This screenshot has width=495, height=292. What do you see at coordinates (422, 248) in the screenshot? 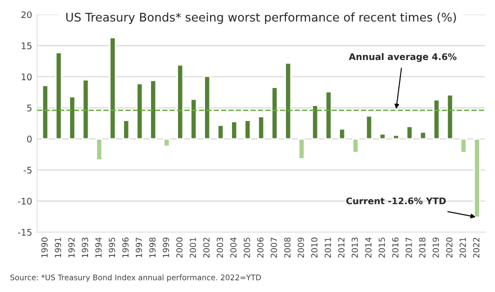
I see `x-tick-label: 2018` at bounding box center [422, 248].